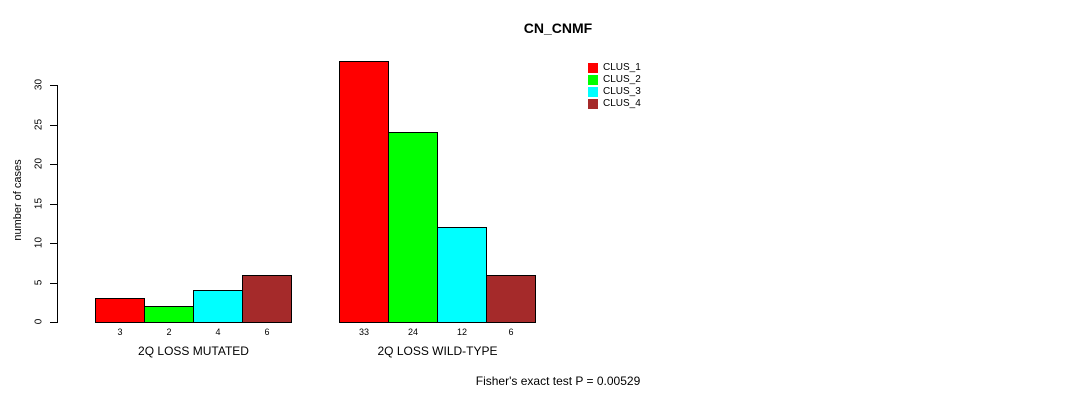 The image size is (1090, 400). I want to click on y-tick-label: 30, so click(39, 84).